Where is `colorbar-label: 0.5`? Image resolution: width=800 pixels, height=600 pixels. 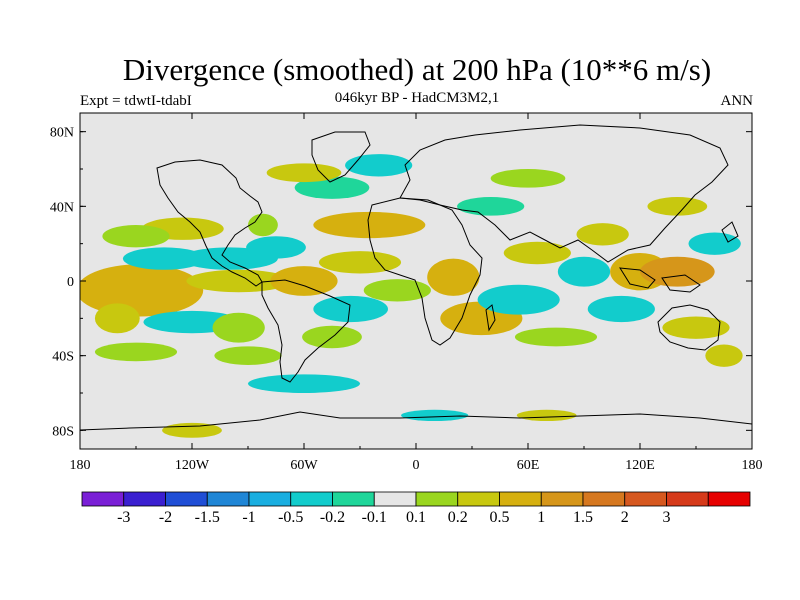
colorbar-label: 0.5 is located at coordinates (500, 517).